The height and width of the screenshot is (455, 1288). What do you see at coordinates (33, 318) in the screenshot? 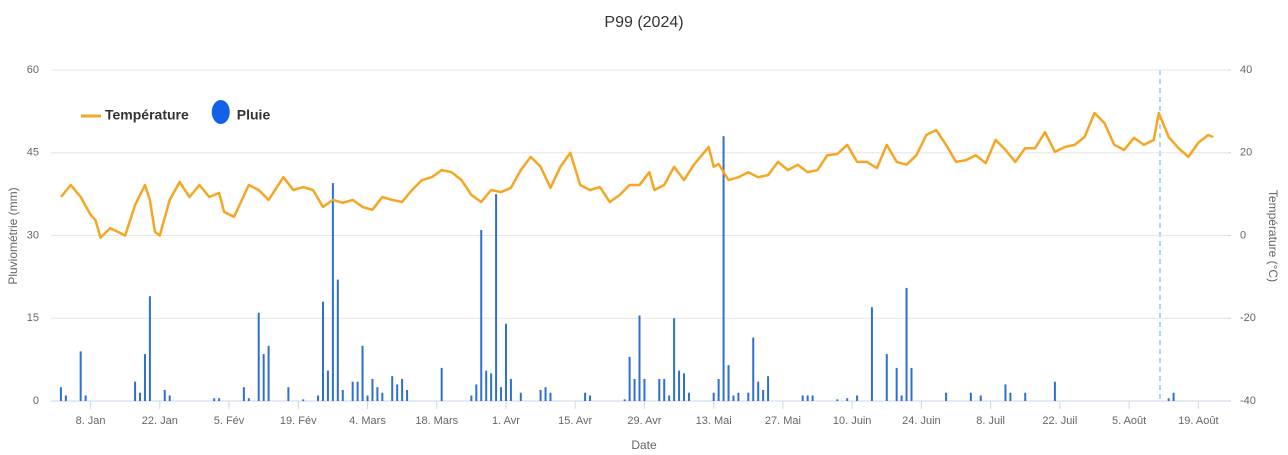
I see `y-tick-label: 15` at bounding box center [33, 318].